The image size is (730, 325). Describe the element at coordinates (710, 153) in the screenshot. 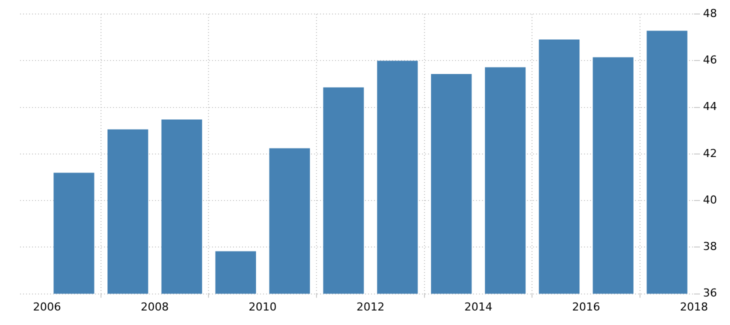

I see `y-tick-label: 42` at that location.